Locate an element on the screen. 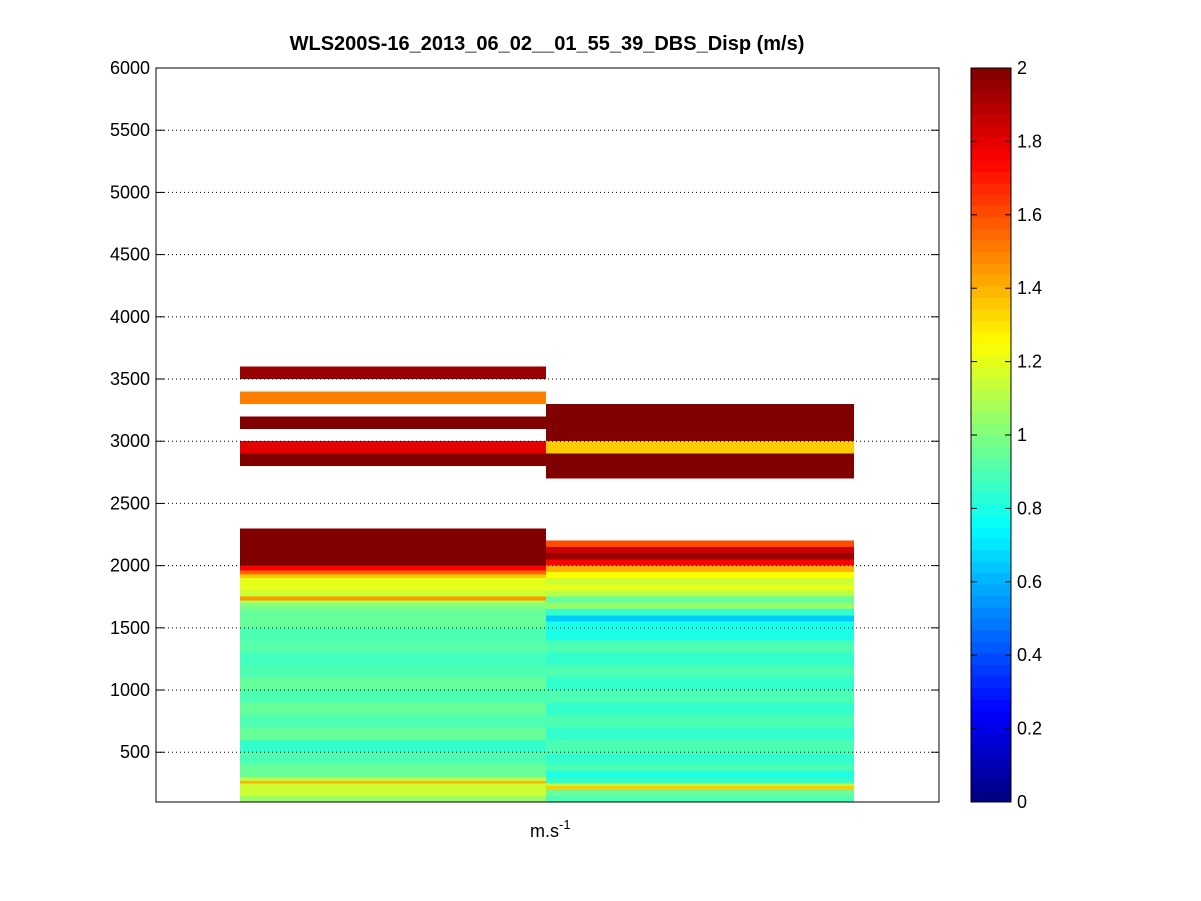 The image size is (1201, 901). y-tick-label: 5000 is located at coordinates (130, 192).